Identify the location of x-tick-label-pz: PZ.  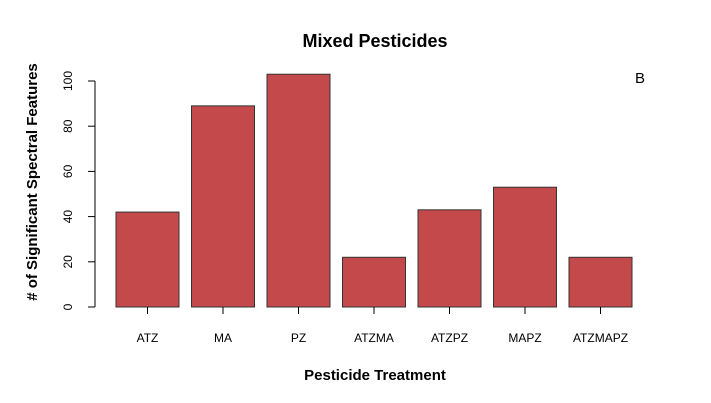
(298, 338).